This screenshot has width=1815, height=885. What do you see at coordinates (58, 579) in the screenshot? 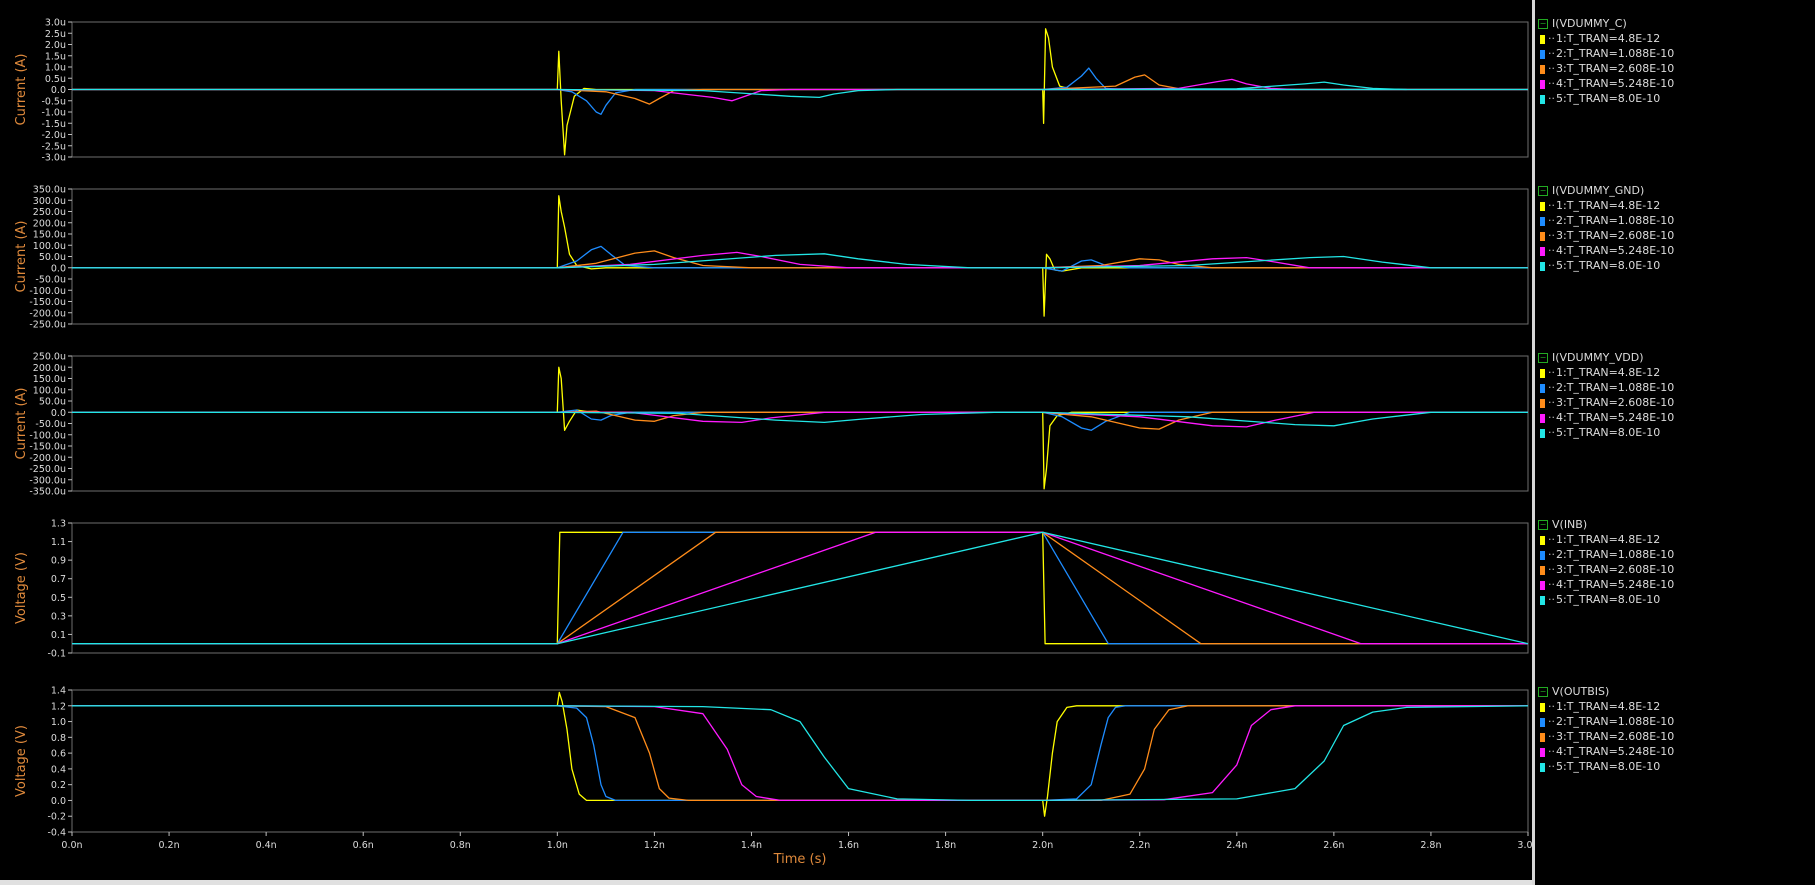
I see `y-tick-label: 0.7` at bounding box center [58, 579].